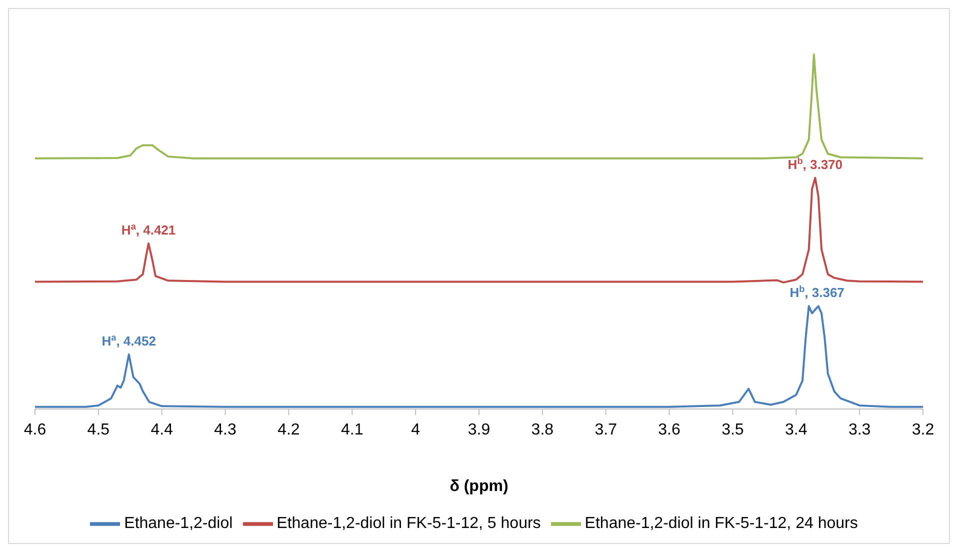  Describe the element at coordinates (408, 523) in the screenshot. I see `legend-label: Ethane-1,2-diol in FK-5-1-12, 5 hours` at that location.